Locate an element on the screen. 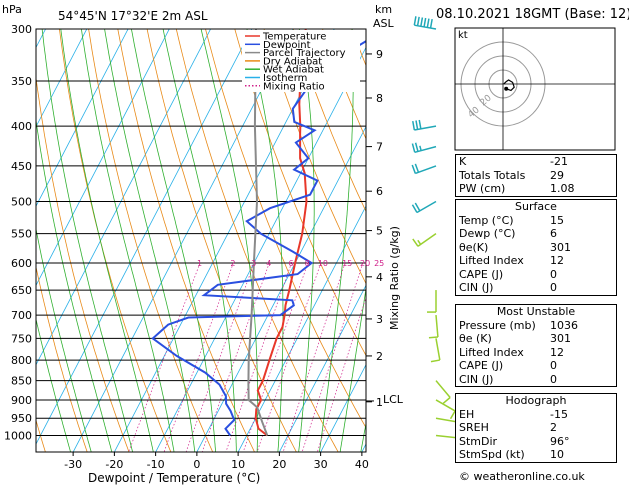 This screenshot has width=629, height=486. pressure-tick-label: 400 is located at coordinates (21, 126).